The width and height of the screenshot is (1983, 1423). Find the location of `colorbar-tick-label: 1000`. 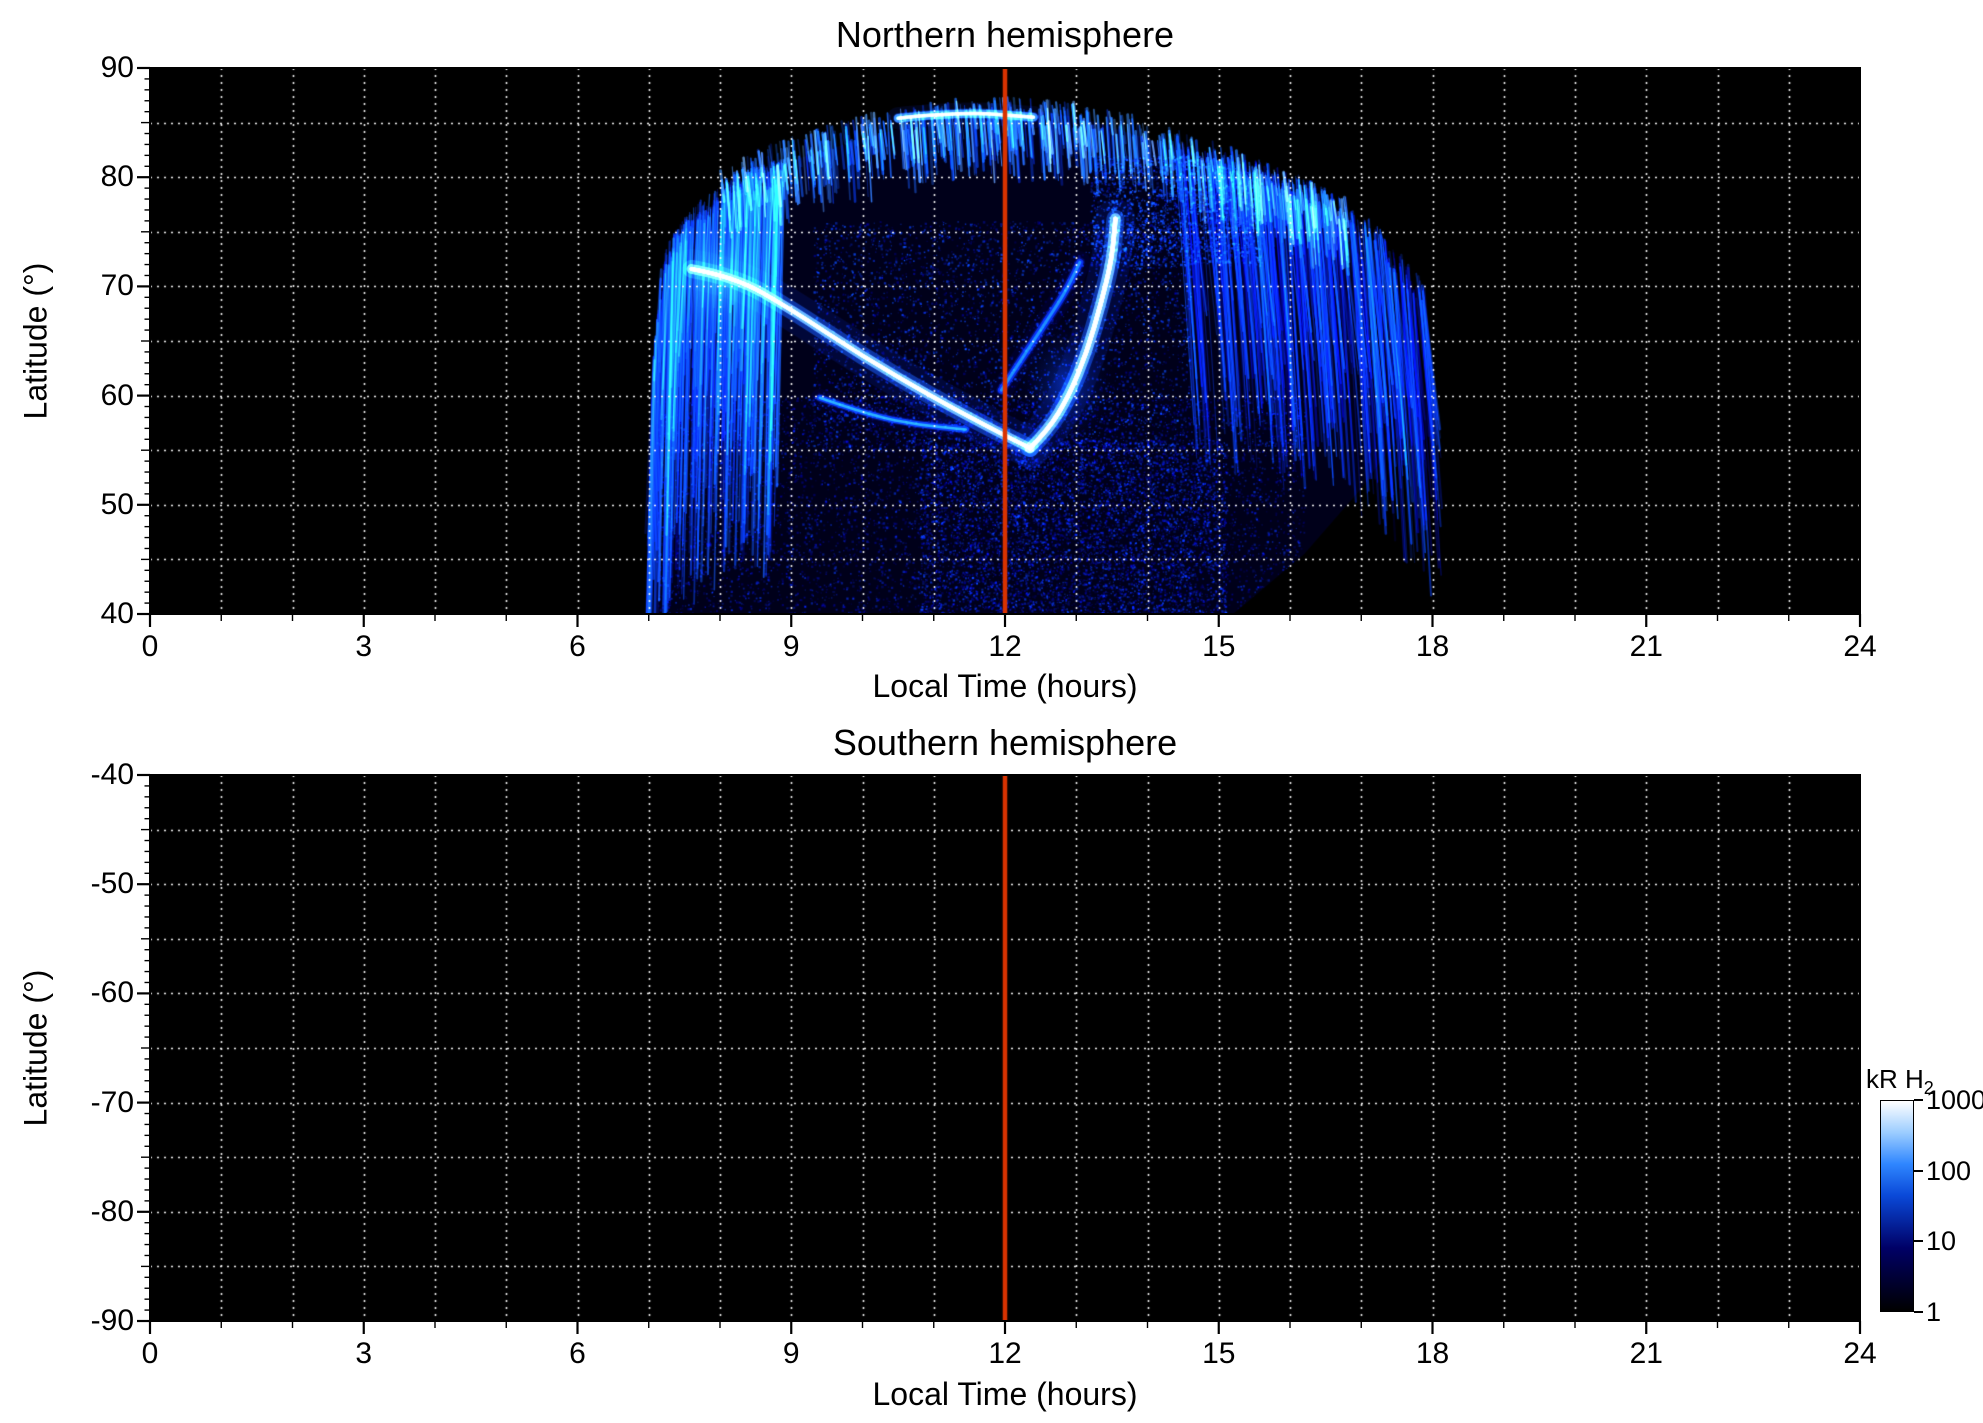

colorbar-tick-label: 1000 is located at coordinates (1954, 1100).